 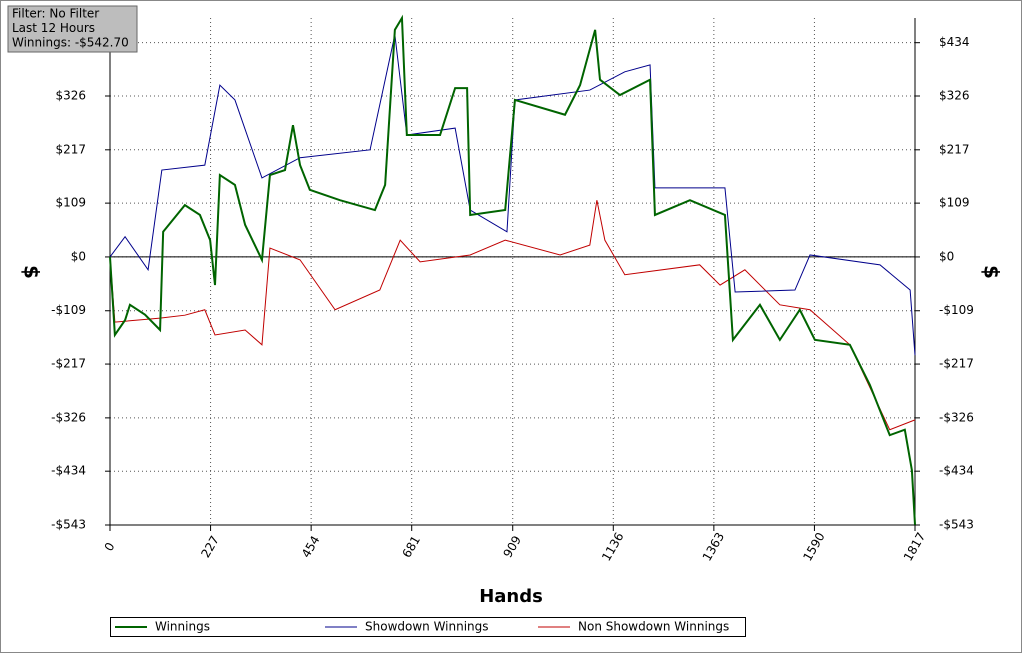 I want to click on y-tick-label: -$109, so click(x=68, y=310).